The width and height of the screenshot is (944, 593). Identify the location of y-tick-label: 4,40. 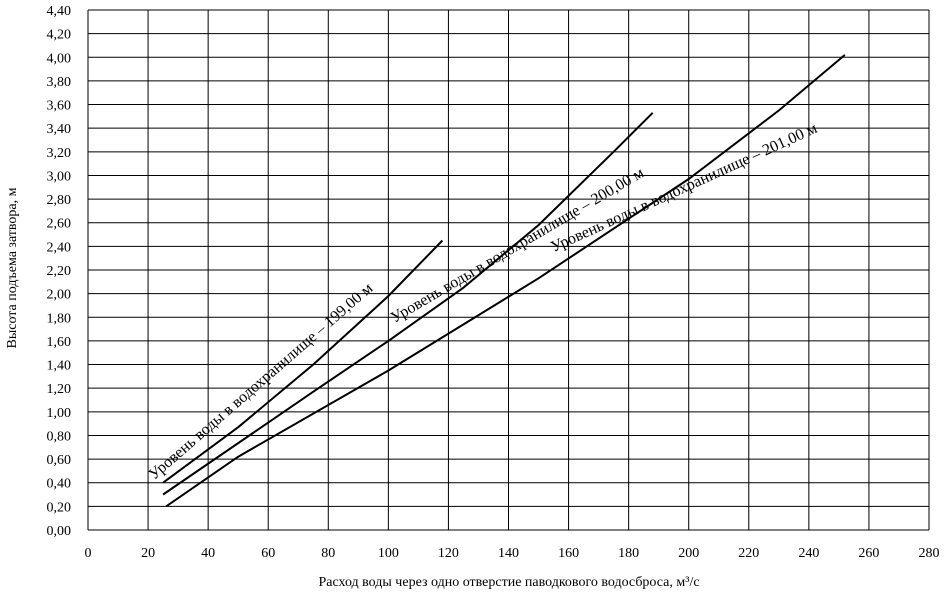
(59, 11).